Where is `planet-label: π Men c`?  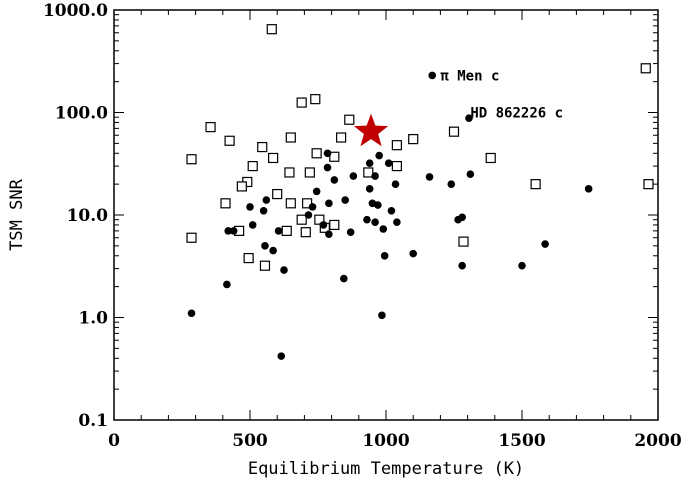
planet-label: π Men c is located at coordinates (469, 76).